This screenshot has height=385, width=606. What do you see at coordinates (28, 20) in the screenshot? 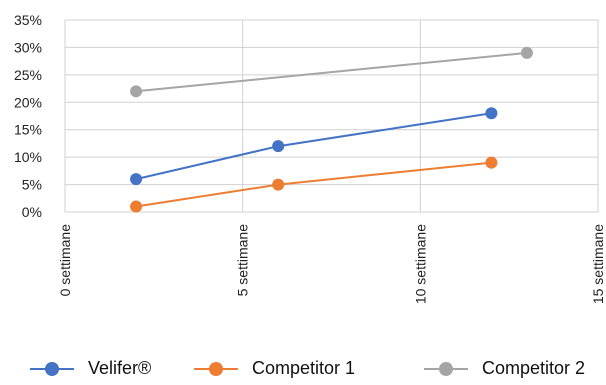
I see `y-tick-label: 35%` at bounding box center [28, 20].